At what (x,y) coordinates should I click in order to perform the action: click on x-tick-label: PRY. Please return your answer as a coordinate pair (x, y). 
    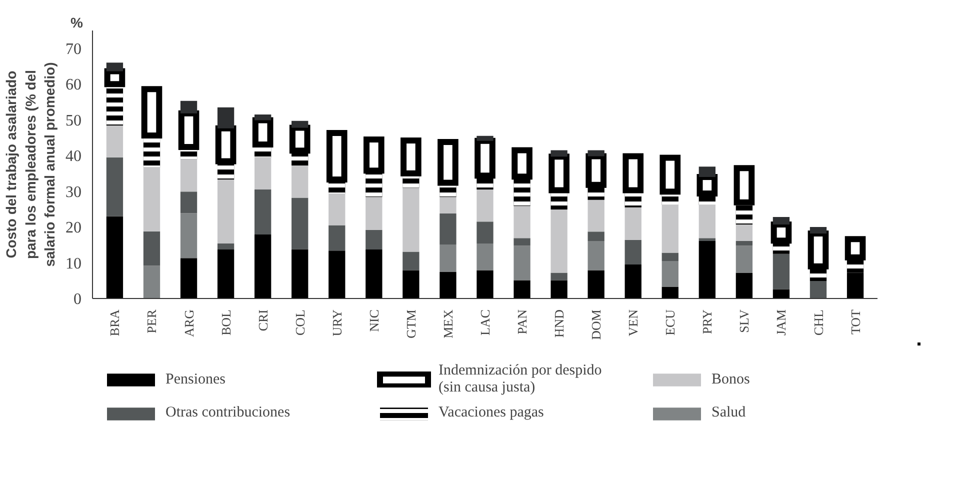
    Looking at the image, I should click on (707, 321).